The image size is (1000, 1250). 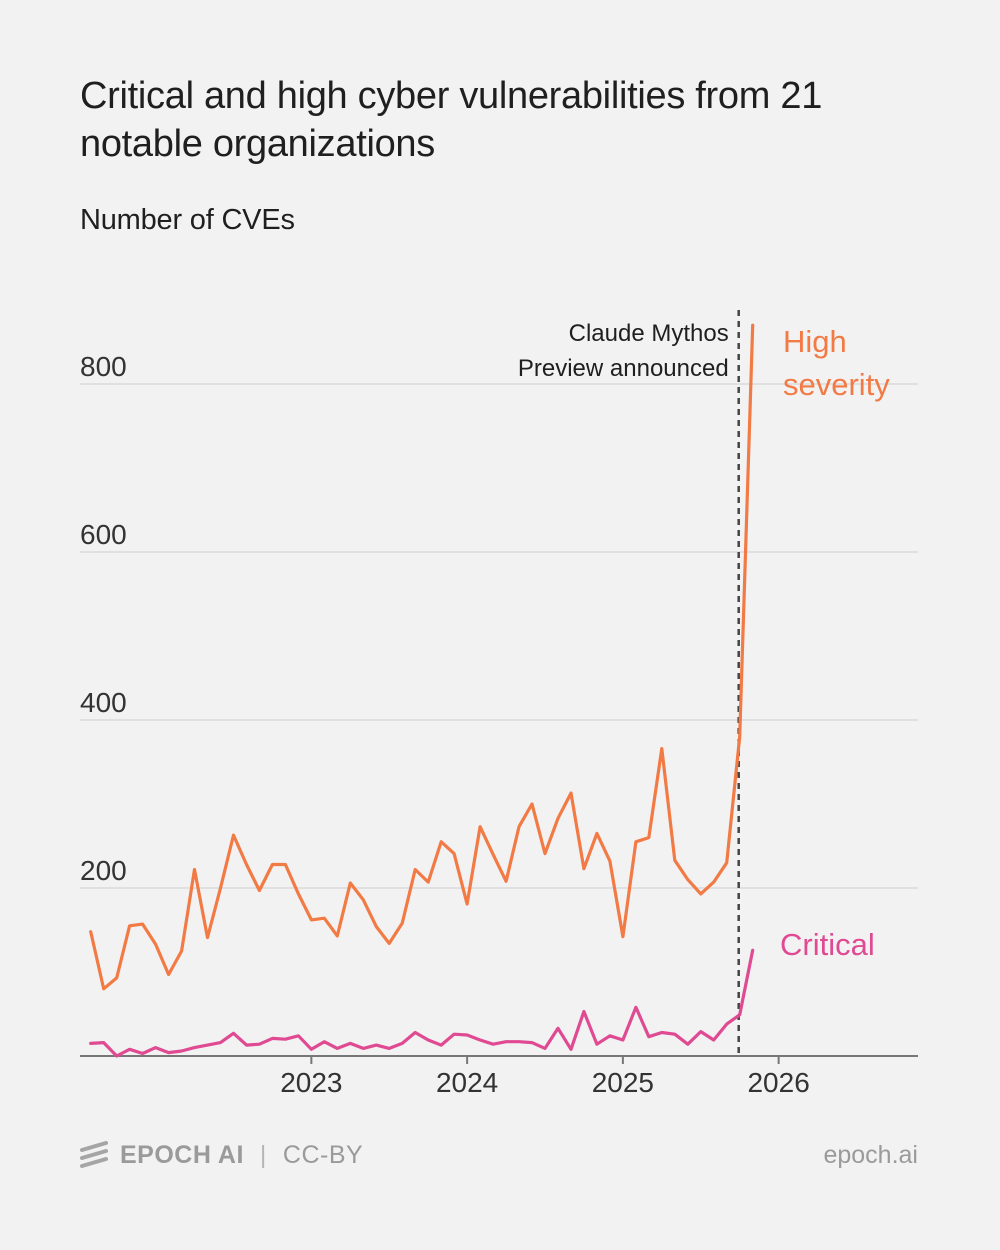 I want to click on annotation-label: Preview announced, so click(x=623, y=368).